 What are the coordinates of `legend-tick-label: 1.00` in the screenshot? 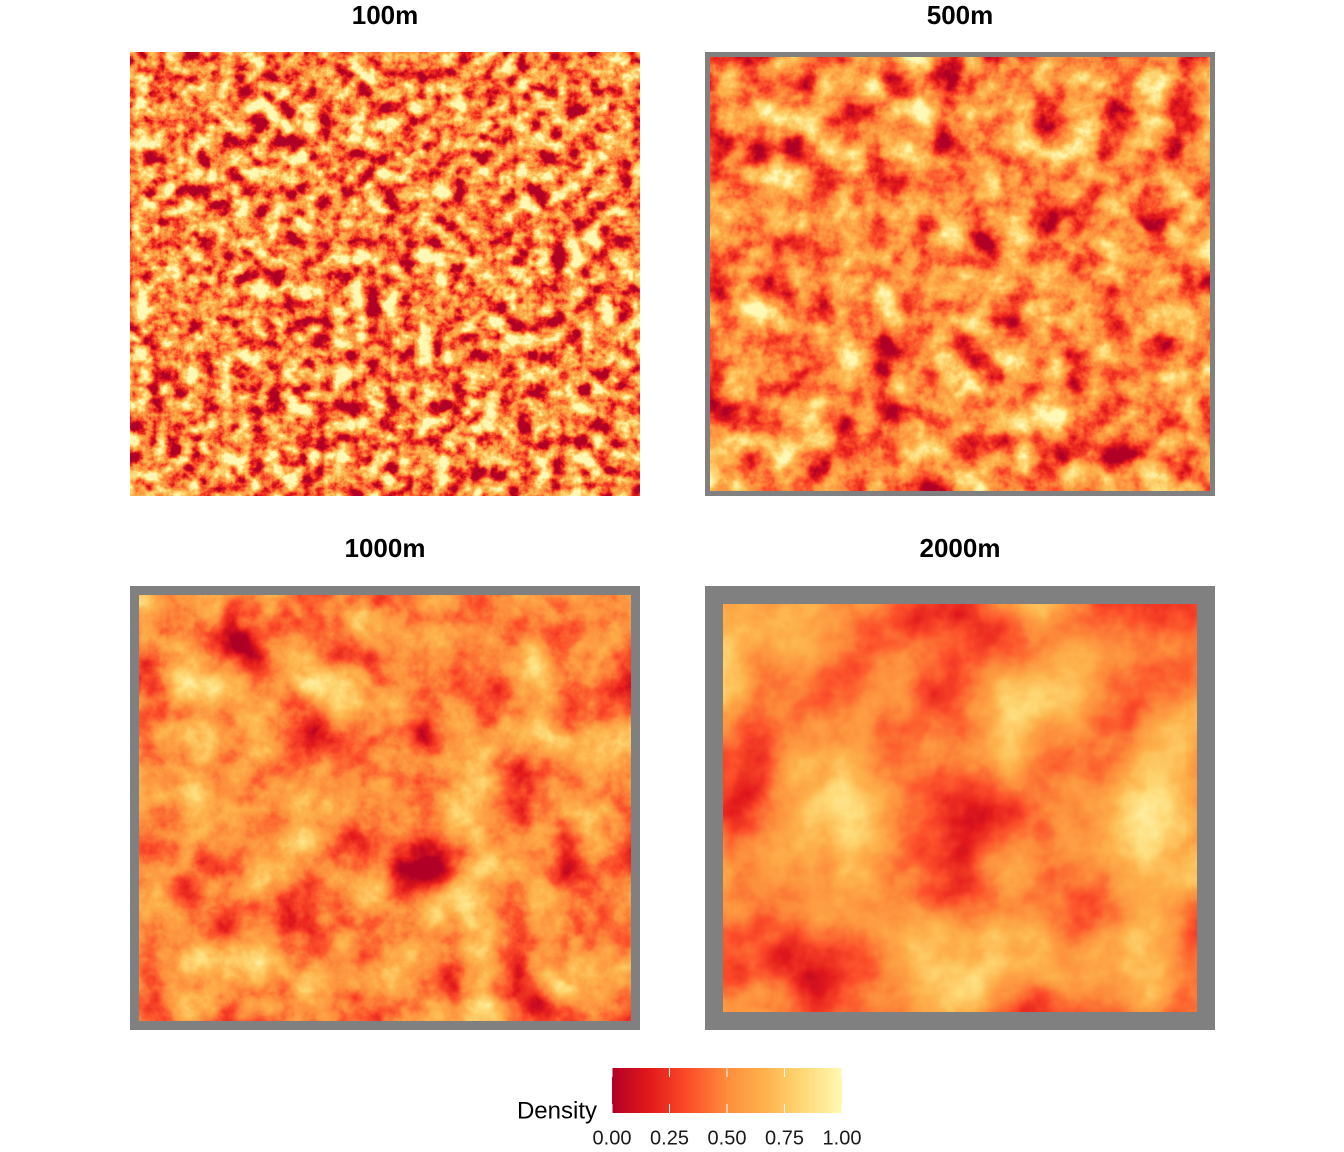 It's located at (842, 1138).